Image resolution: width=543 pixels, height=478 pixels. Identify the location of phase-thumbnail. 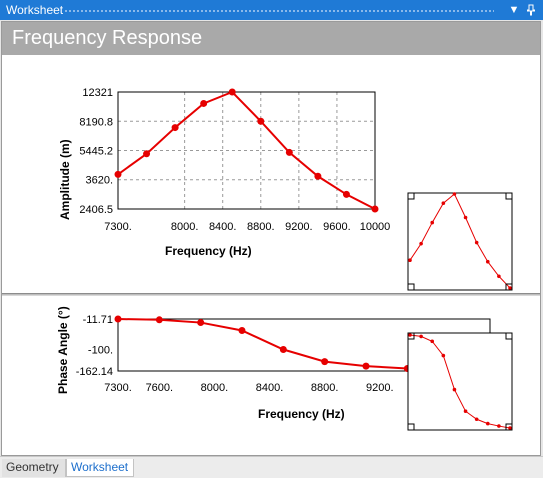
(460, 381).